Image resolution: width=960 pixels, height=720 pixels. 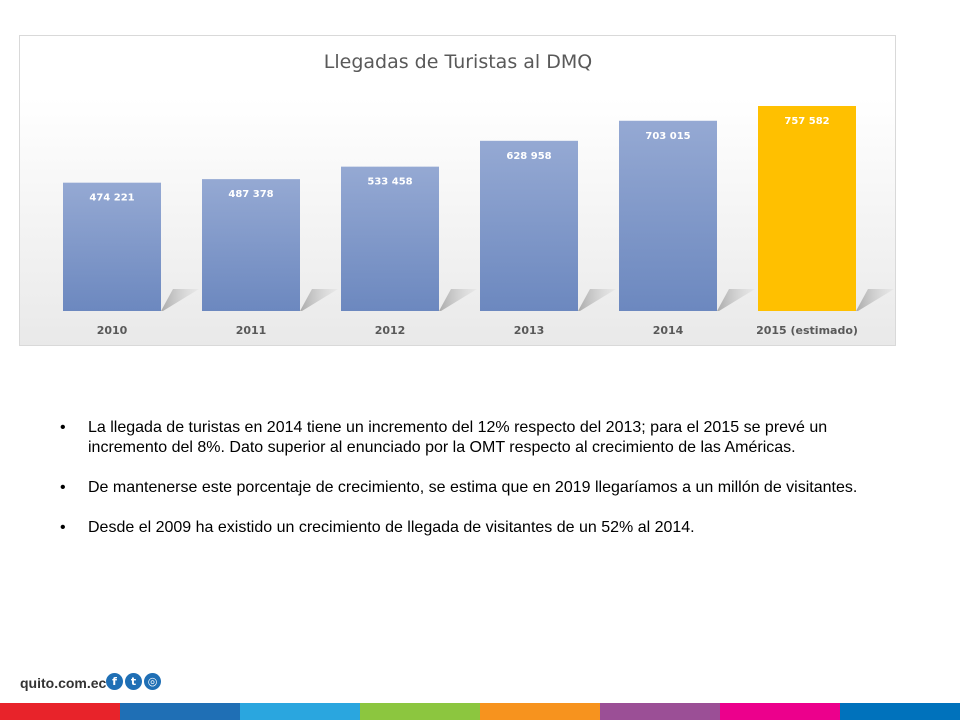 What do you see at coordinates (668, 215) in the screenshot?
I see `bar-2014` at bounding box center [668, 215].